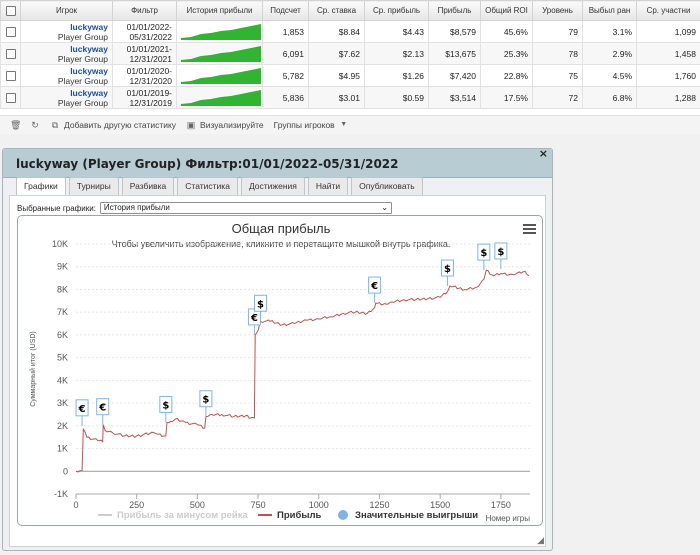  Describe the element at coordinates (82, 409) in the screenshot. I see `marker-symbol: €` at that location.